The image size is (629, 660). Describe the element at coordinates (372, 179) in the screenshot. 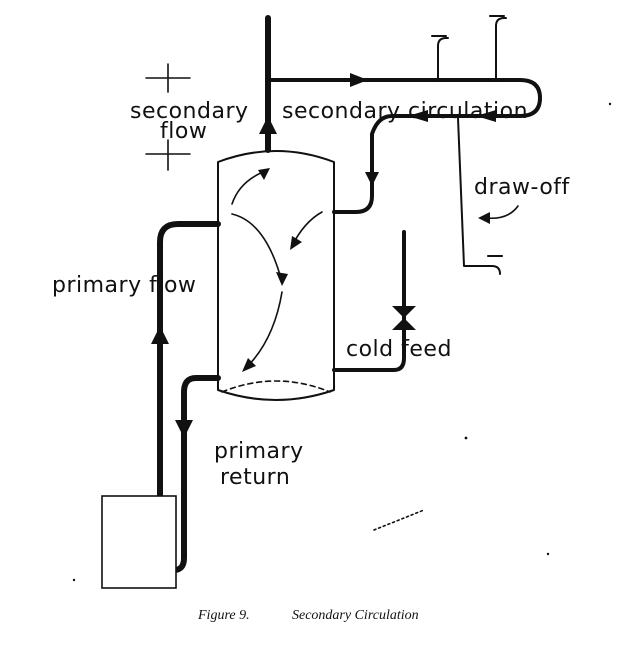

I see `circulation-arrow-down` at that location.